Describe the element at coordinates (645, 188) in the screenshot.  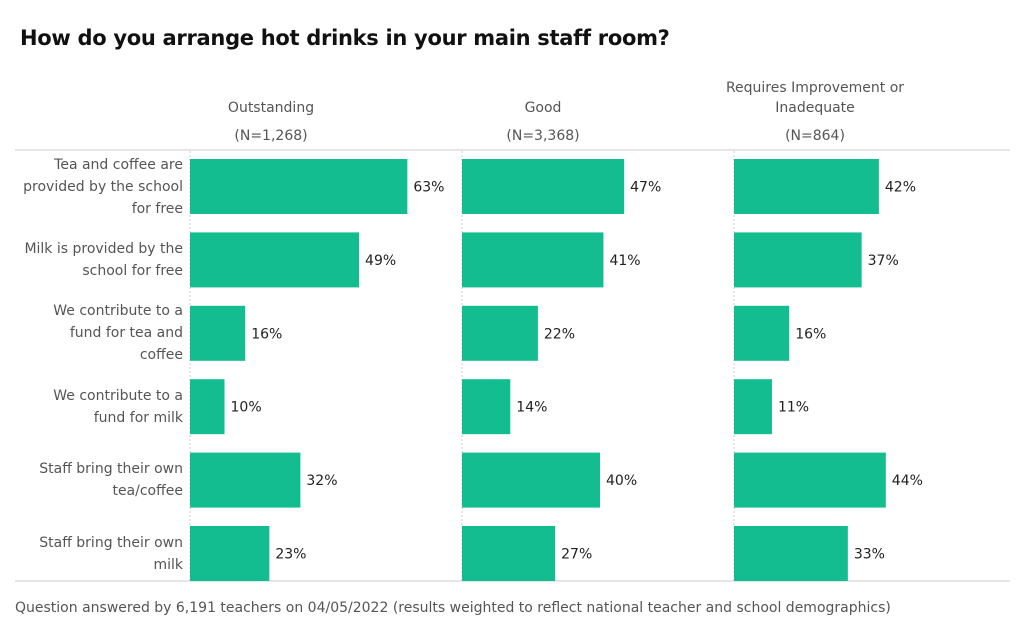
I see `data-label: 47%` at that location.